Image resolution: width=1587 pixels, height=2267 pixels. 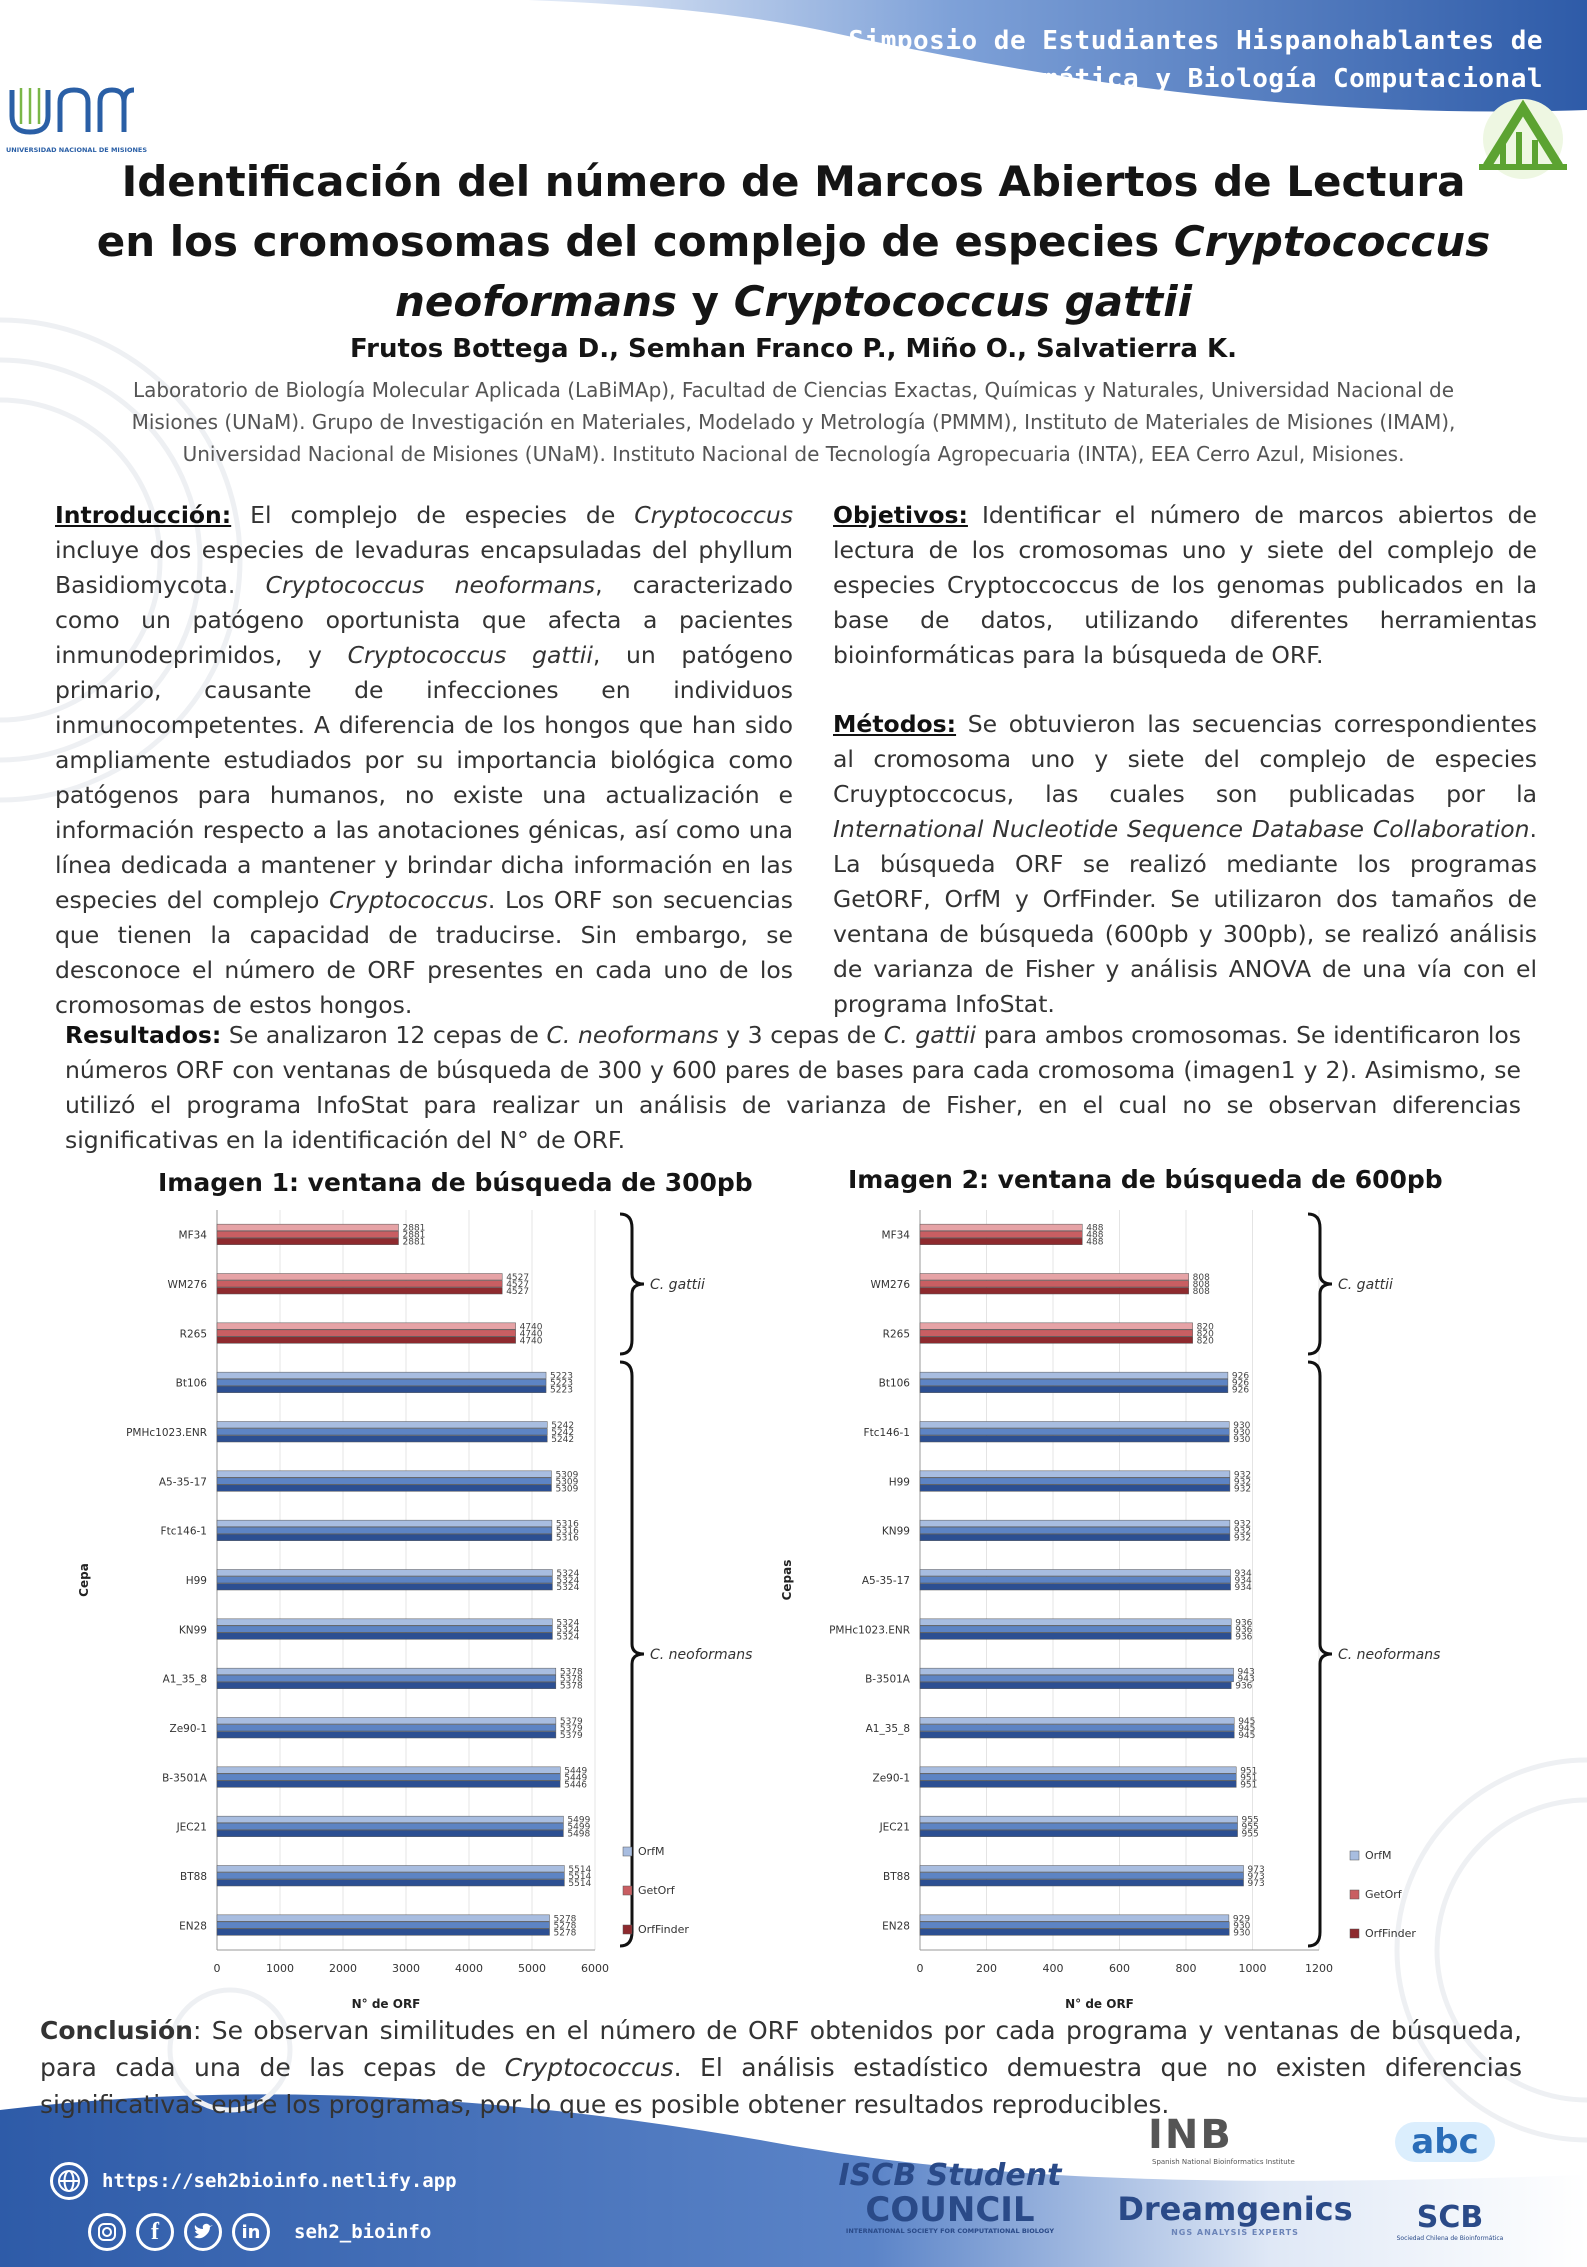 I want to click on category-label: A5-35-17, so click(x=886, y=1581).